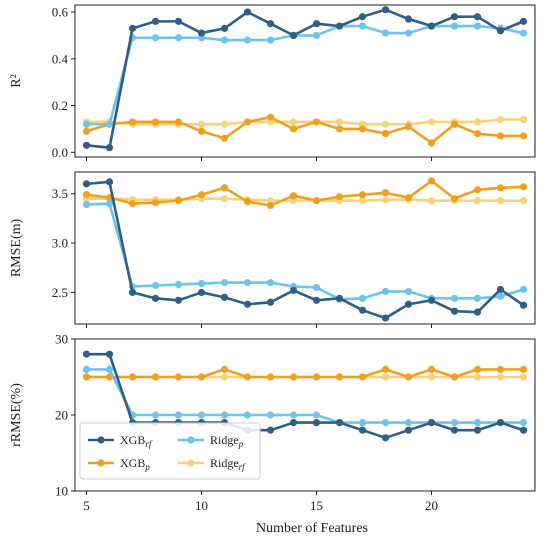 The height and width of the screenshot is (541, 550). What do you see at coordinates (170, 451) in the screenshot?
I see `legend-box` at bounding box center [170, 451].